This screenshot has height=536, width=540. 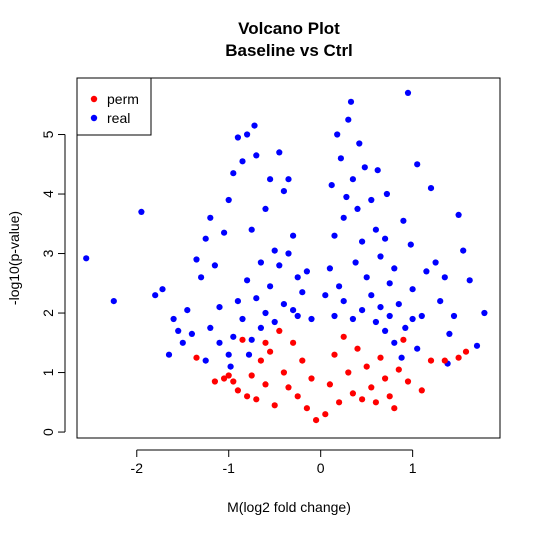 I want to click on y-tick-label: 1, so click(x=48, y=372).